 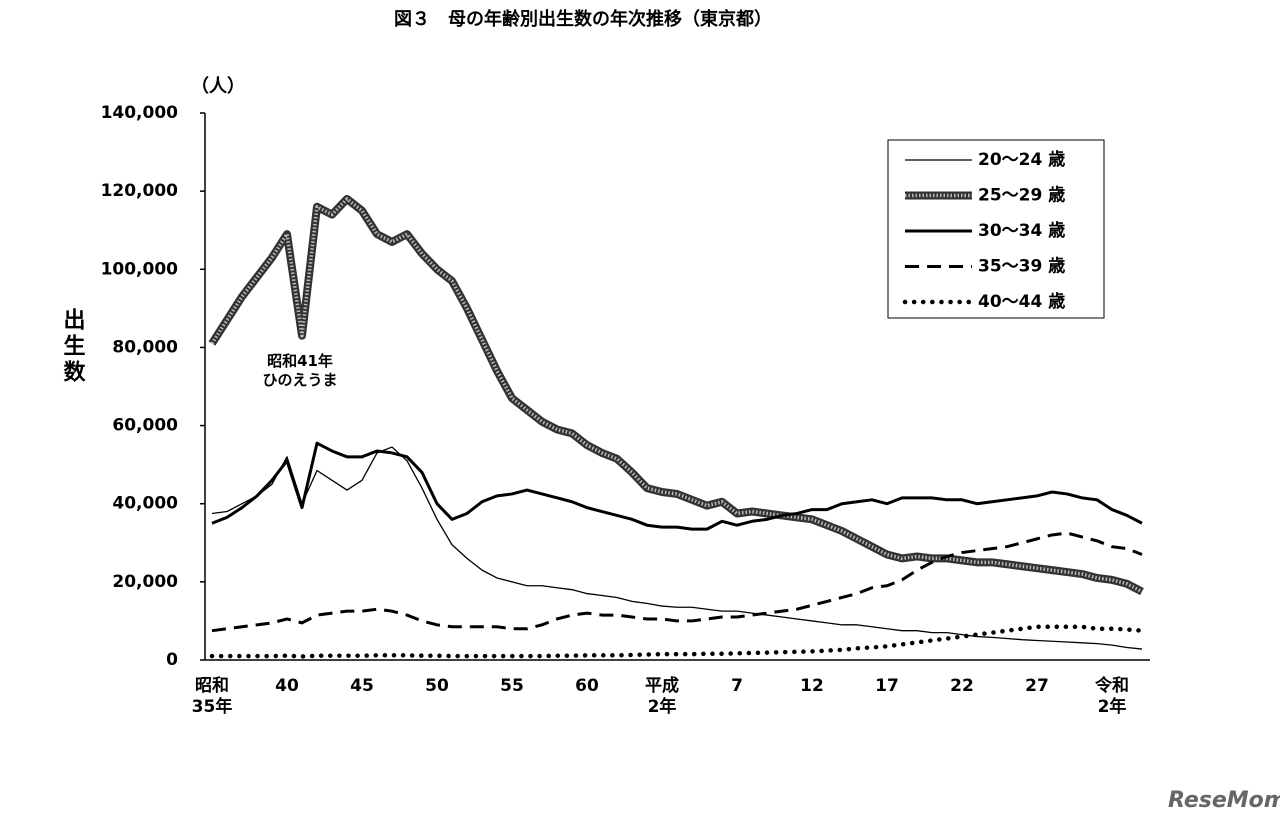 I want to click on y-tick-label: 100,000, so click(x=140, y=269).